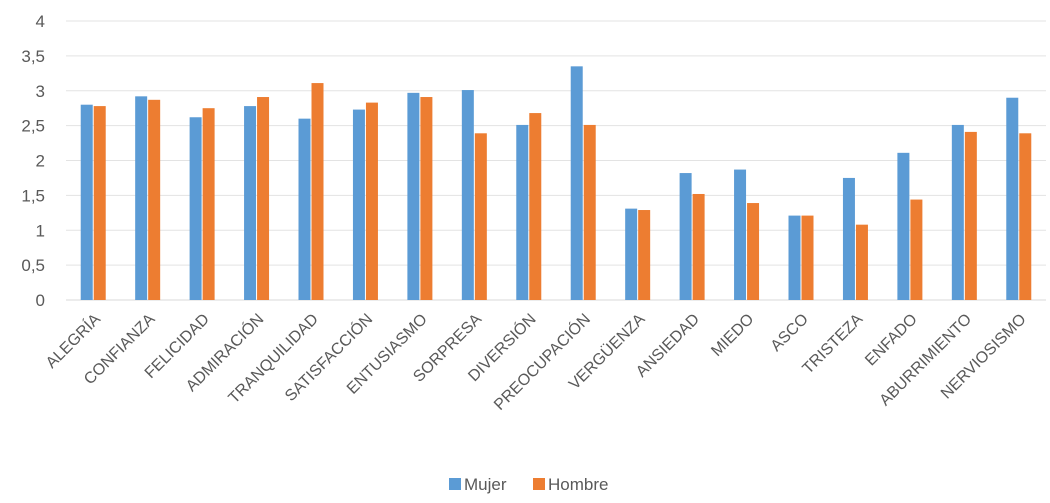 The image size is (1050, 503). Describe the element at coordinates (891, 340) in the screenshot. I see `x-category-label: ENFADO` at that location.